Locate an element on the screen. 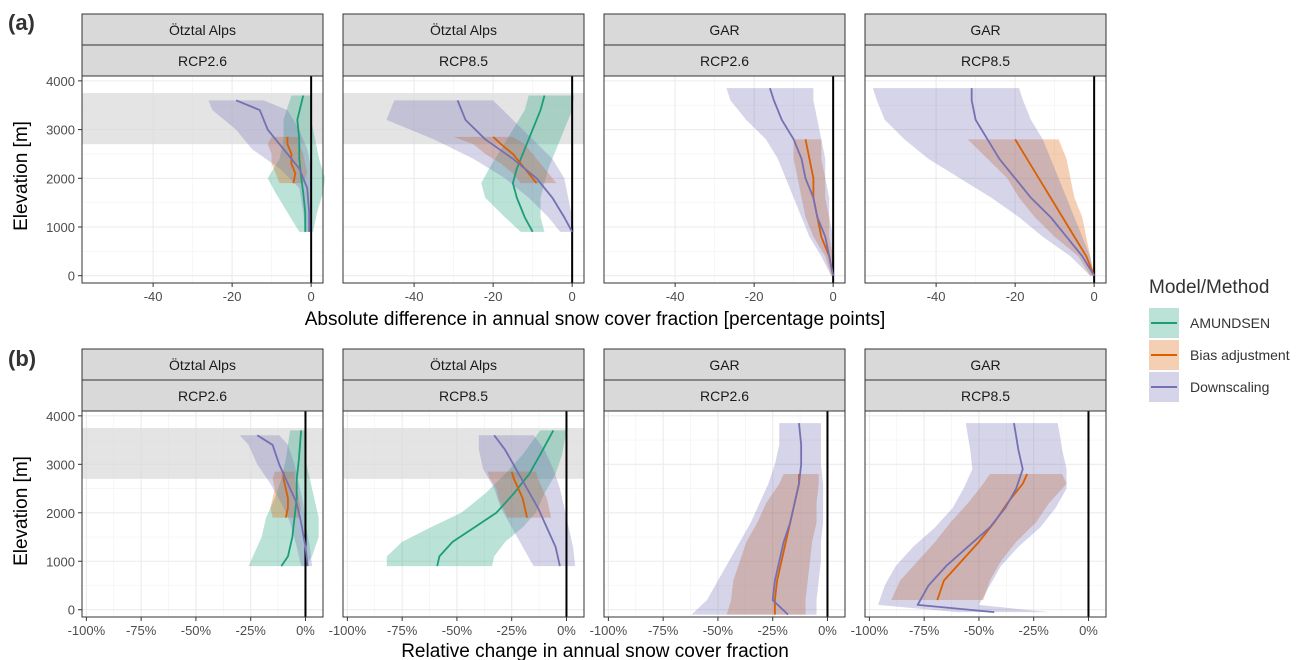 The height and width of the screenshot is (660, 1307). panel-1-1: Ötztal Alps RCP8.5 -100% -75% -50% -25% 0% is located at coordinates (457, 493).